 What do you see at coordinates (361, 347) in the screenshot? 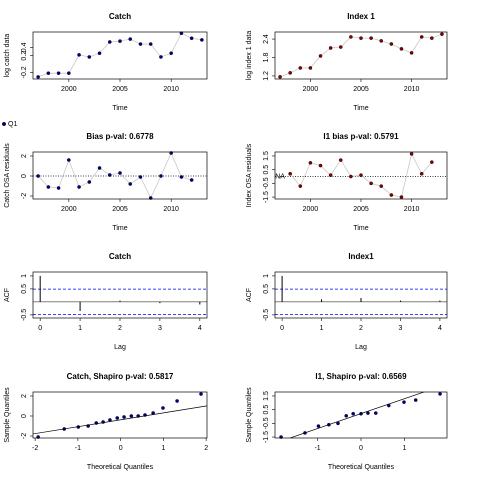
I see `x-axis-label: Lag` at bounding box center [361, 347].